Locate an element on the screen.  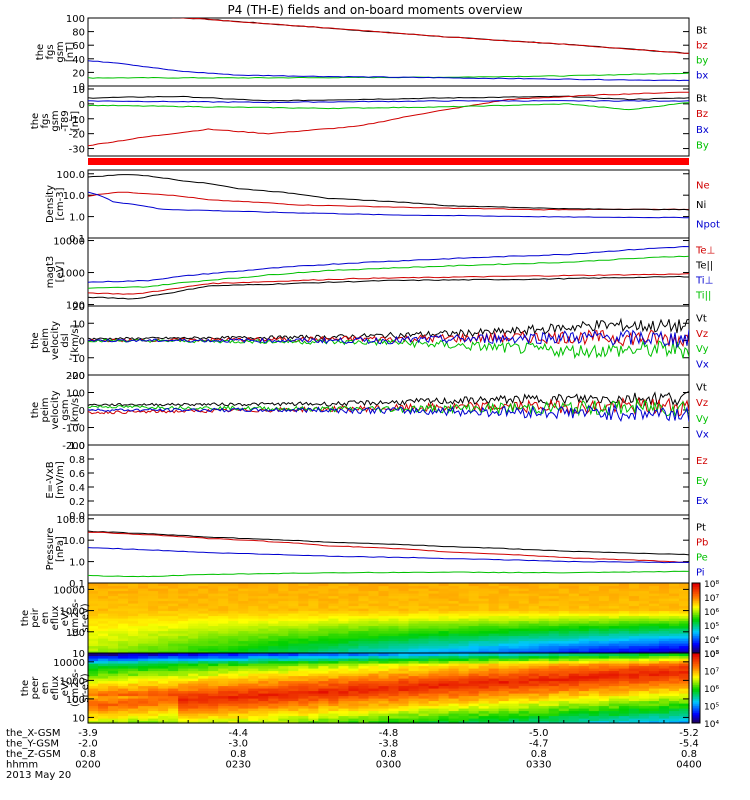
y-tick-label: 0.8 is located at coordinates (77, 460).